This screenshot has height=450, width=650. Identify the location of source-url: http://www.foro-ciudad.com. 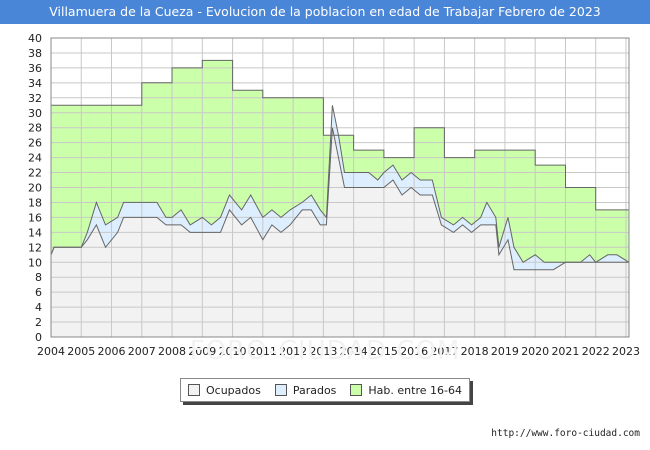
(565, 433).